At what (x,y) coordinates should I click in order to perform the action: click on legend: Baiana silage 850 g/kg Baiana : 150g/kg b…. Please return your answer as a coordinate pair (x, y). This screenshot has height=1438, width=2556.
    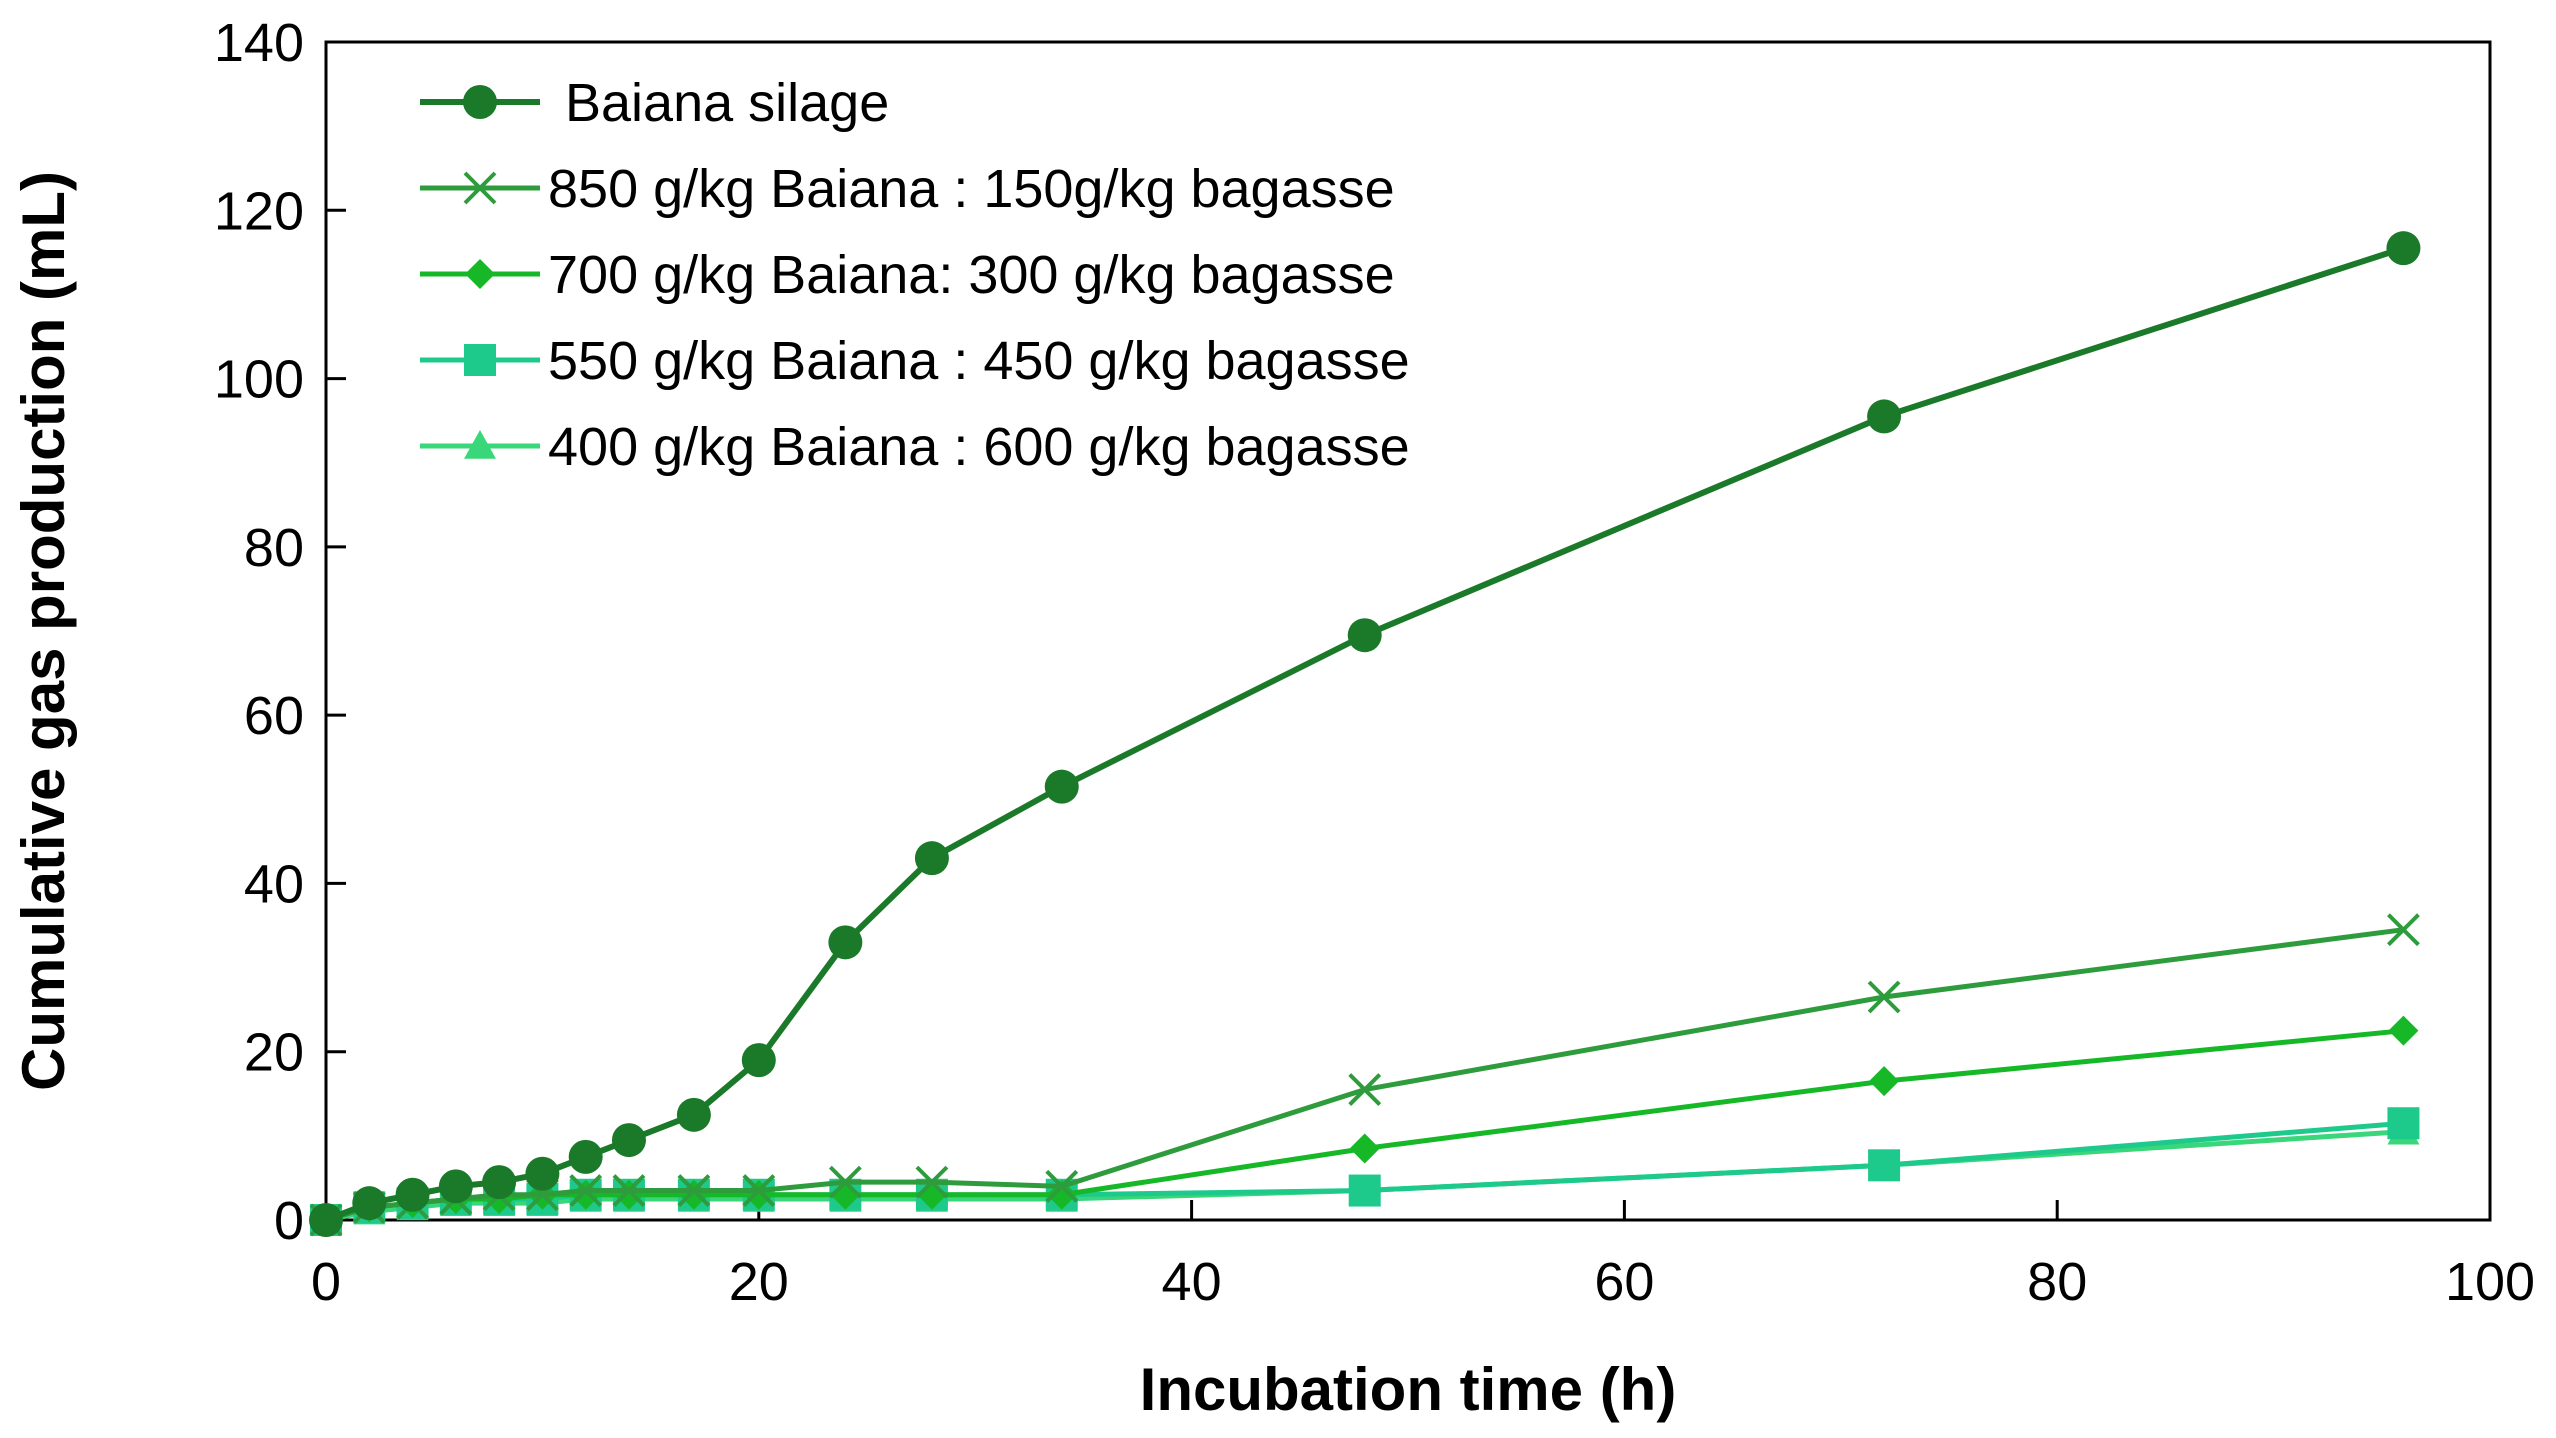
    Looking at the image, I should click on (915, 275).